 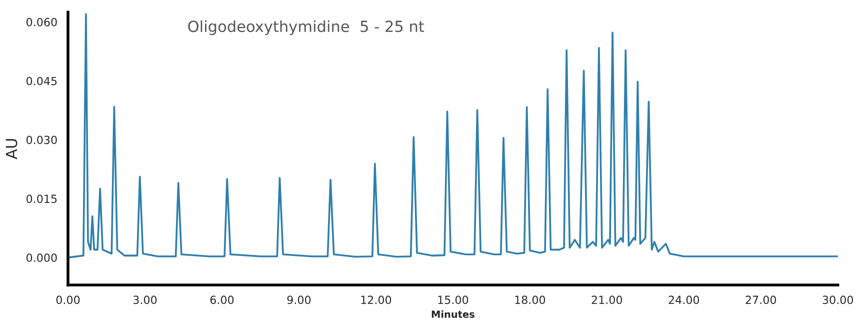 I want to click on x-tick-label: 21.00, so click(x=607, y=300).